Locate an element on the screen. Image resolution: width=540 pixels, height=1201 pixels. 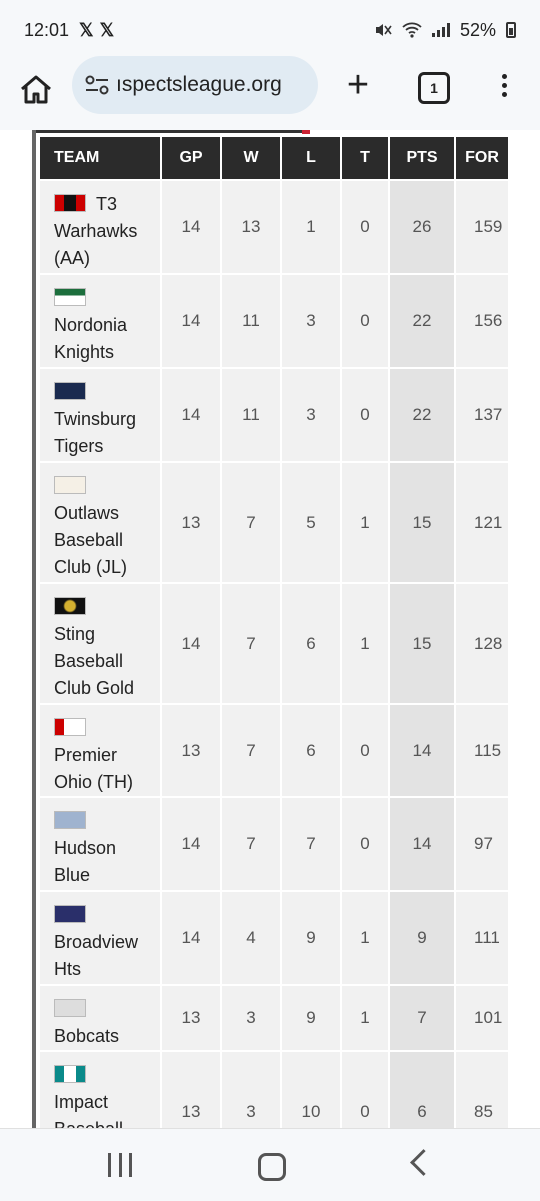
team-name: Nordonia Knights is located at coordinates (91, 338).